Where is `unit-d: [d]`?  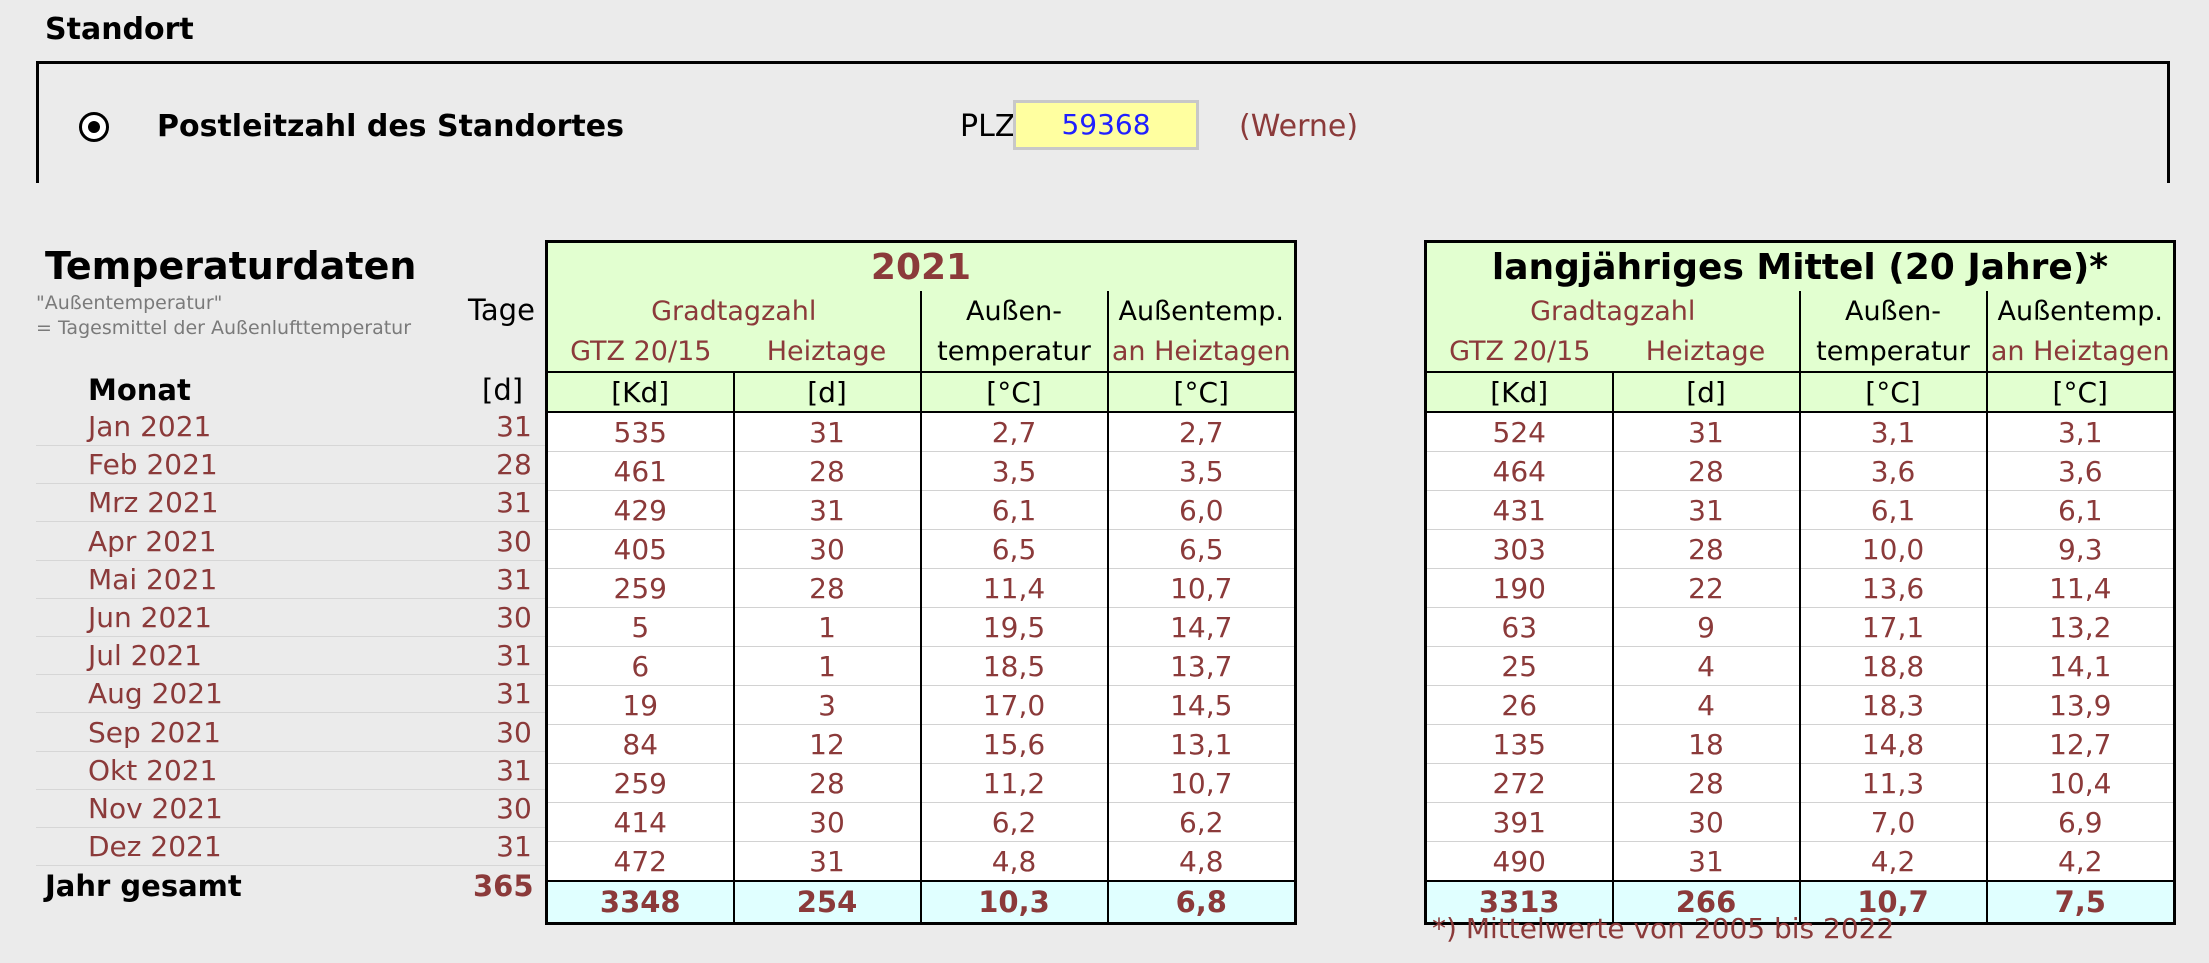
unit-d: [d] is located at coordinates (1705, 392).